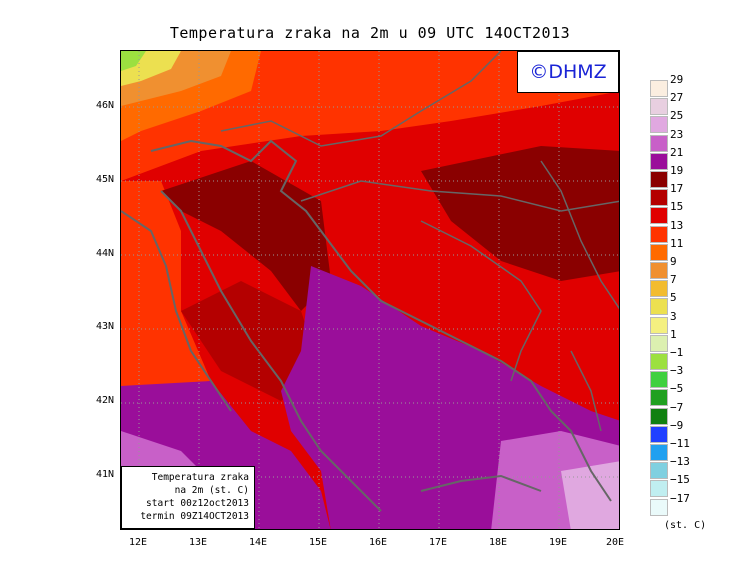  Describe the element at coordinates (258, 542) in the screenshot. I see `lon-label: 14E` at that location.